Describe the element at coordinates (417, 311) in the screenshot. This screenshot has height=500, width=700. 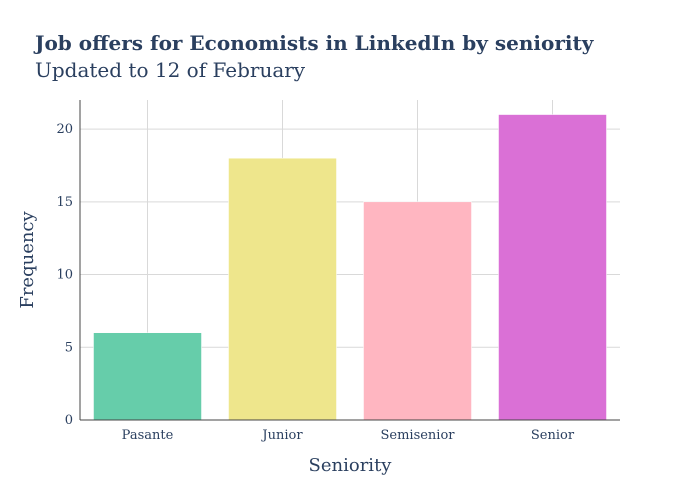
I see `bar-semisenior` at that location.